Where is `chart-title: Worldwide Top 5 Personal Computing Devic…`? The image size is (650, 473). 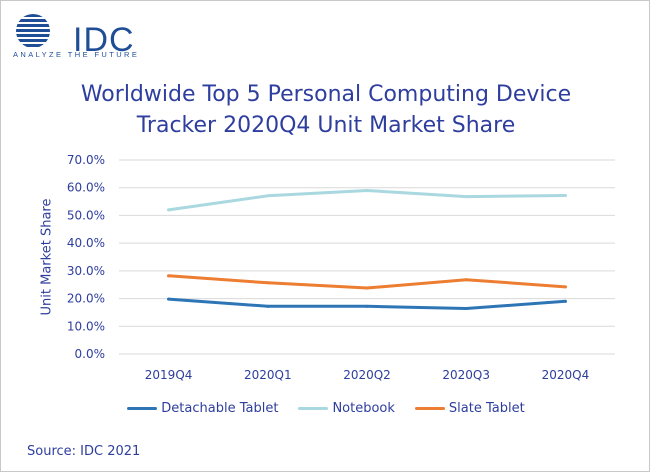 chart-title: Worldwide Top 5 Personal Computing Devic… is located at coordinates (325, 110).